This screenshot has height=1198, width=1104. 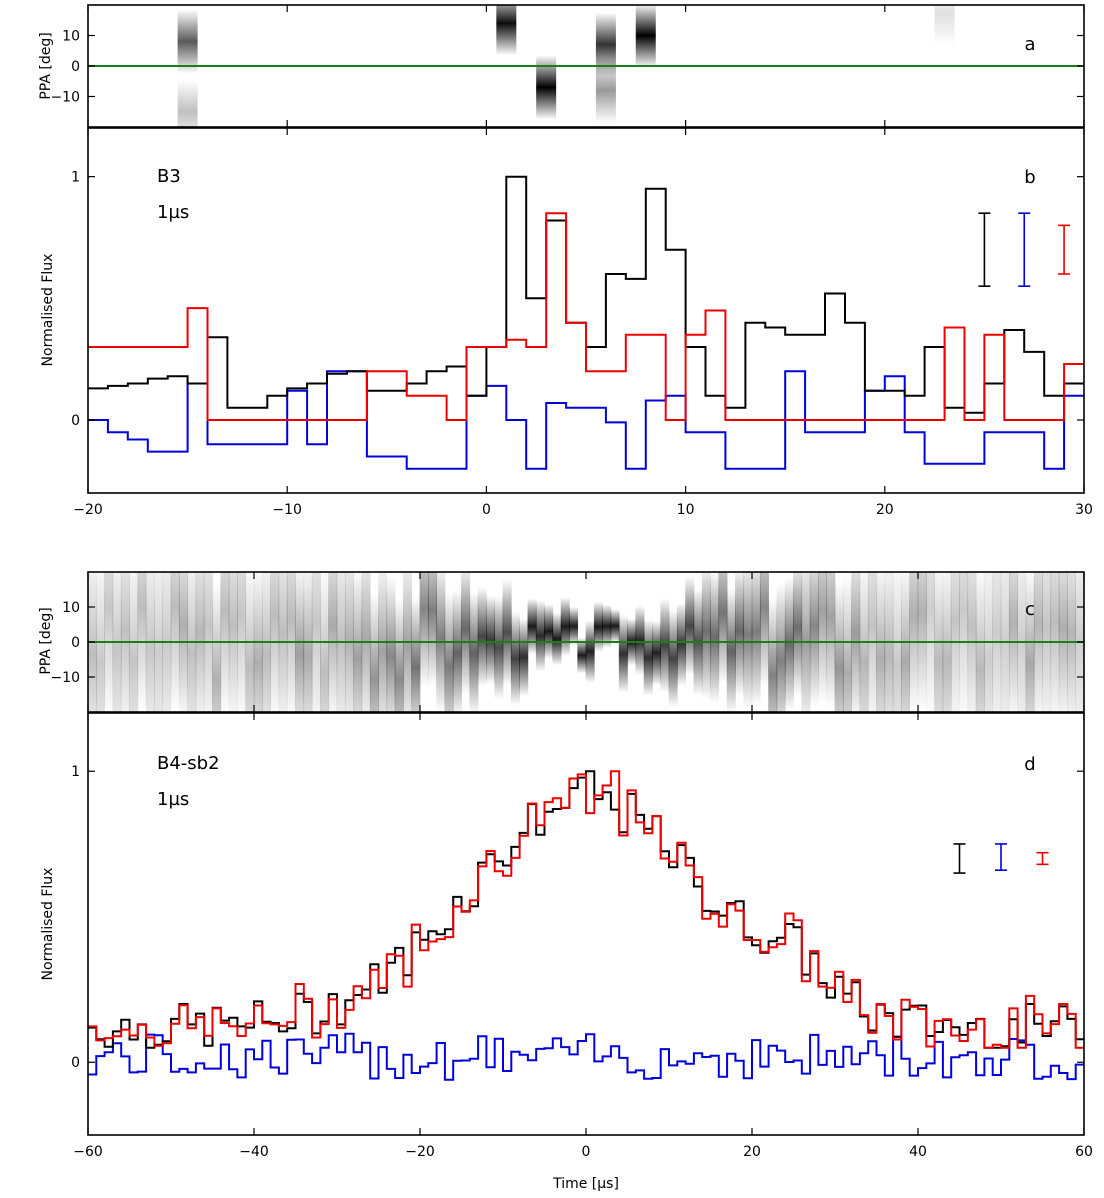 I want to click on panel-d-errorbar-circular, so click(x=1001, y=857).